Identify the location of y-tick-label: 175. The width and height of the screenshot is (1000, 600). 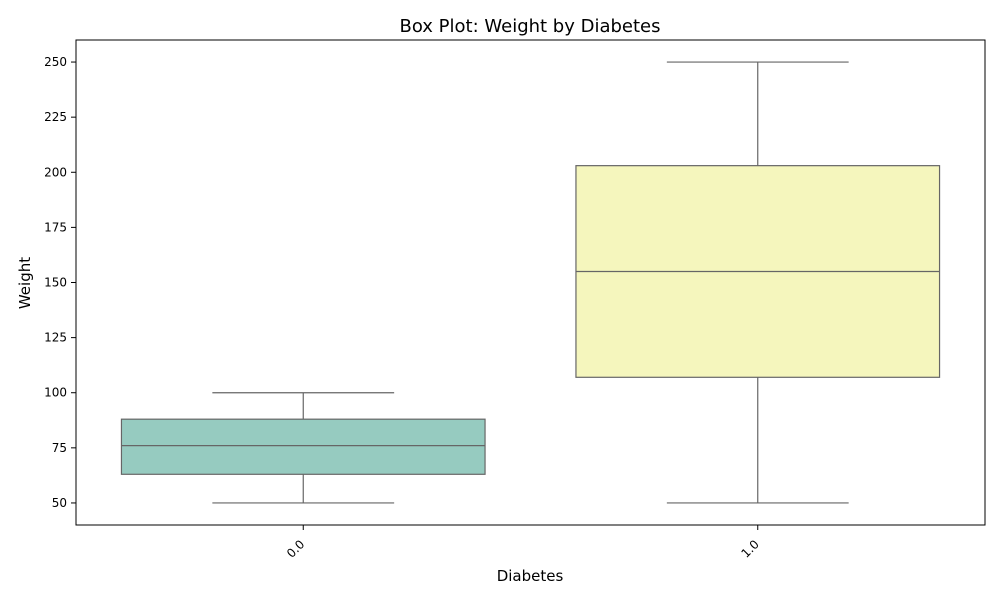
(55, 227).